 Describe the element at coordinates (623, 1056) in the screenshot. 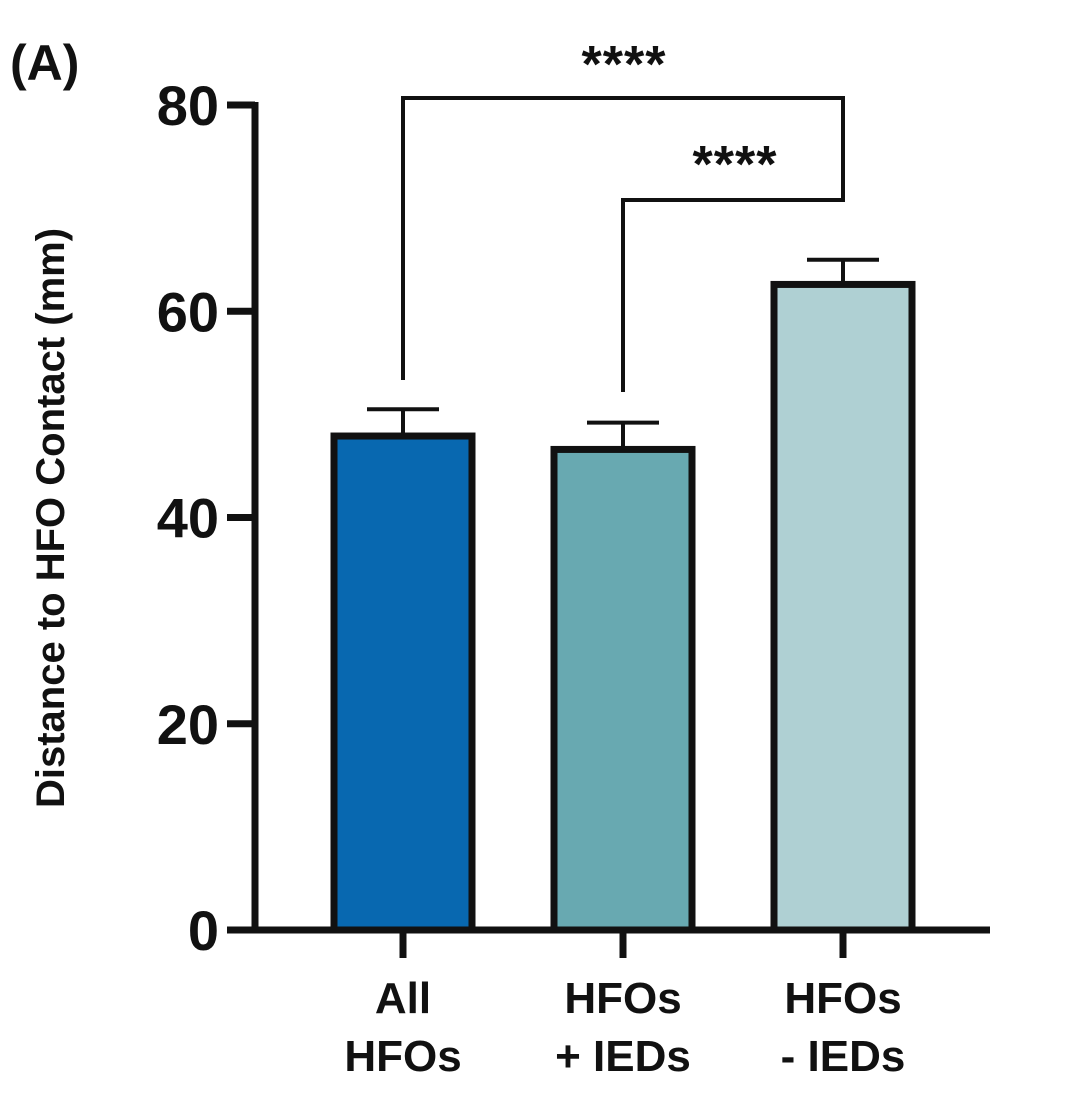

I see `x-tick-label: + IEDs` at that location.